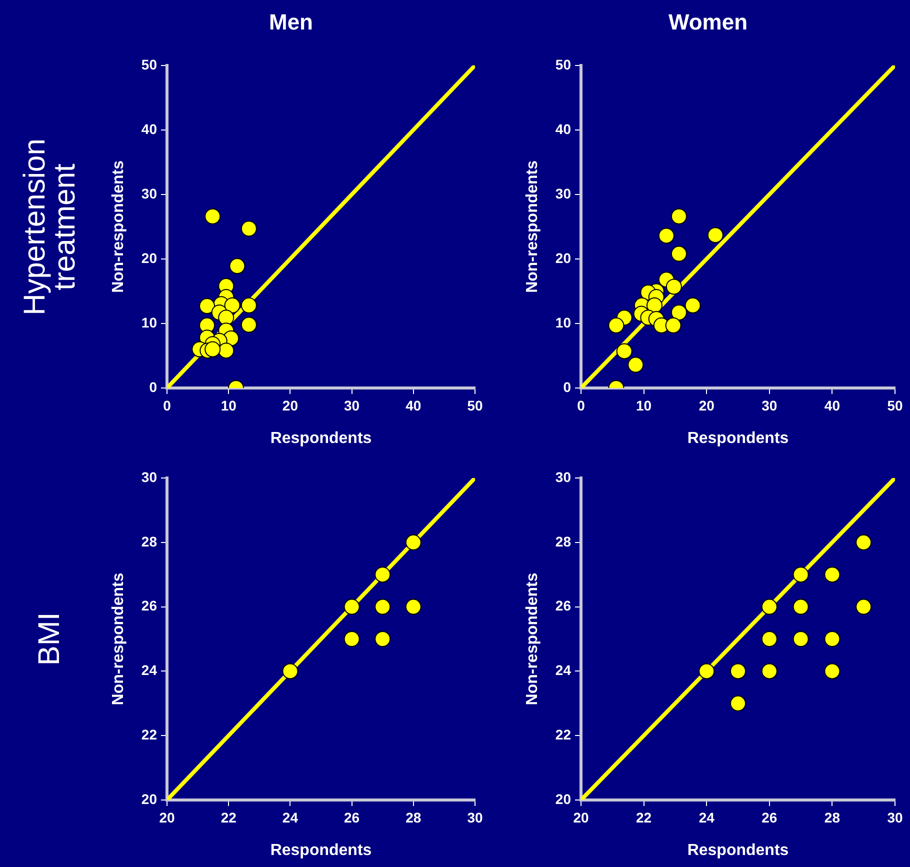  I want to click on chart-title: Women, so click(708, 21).